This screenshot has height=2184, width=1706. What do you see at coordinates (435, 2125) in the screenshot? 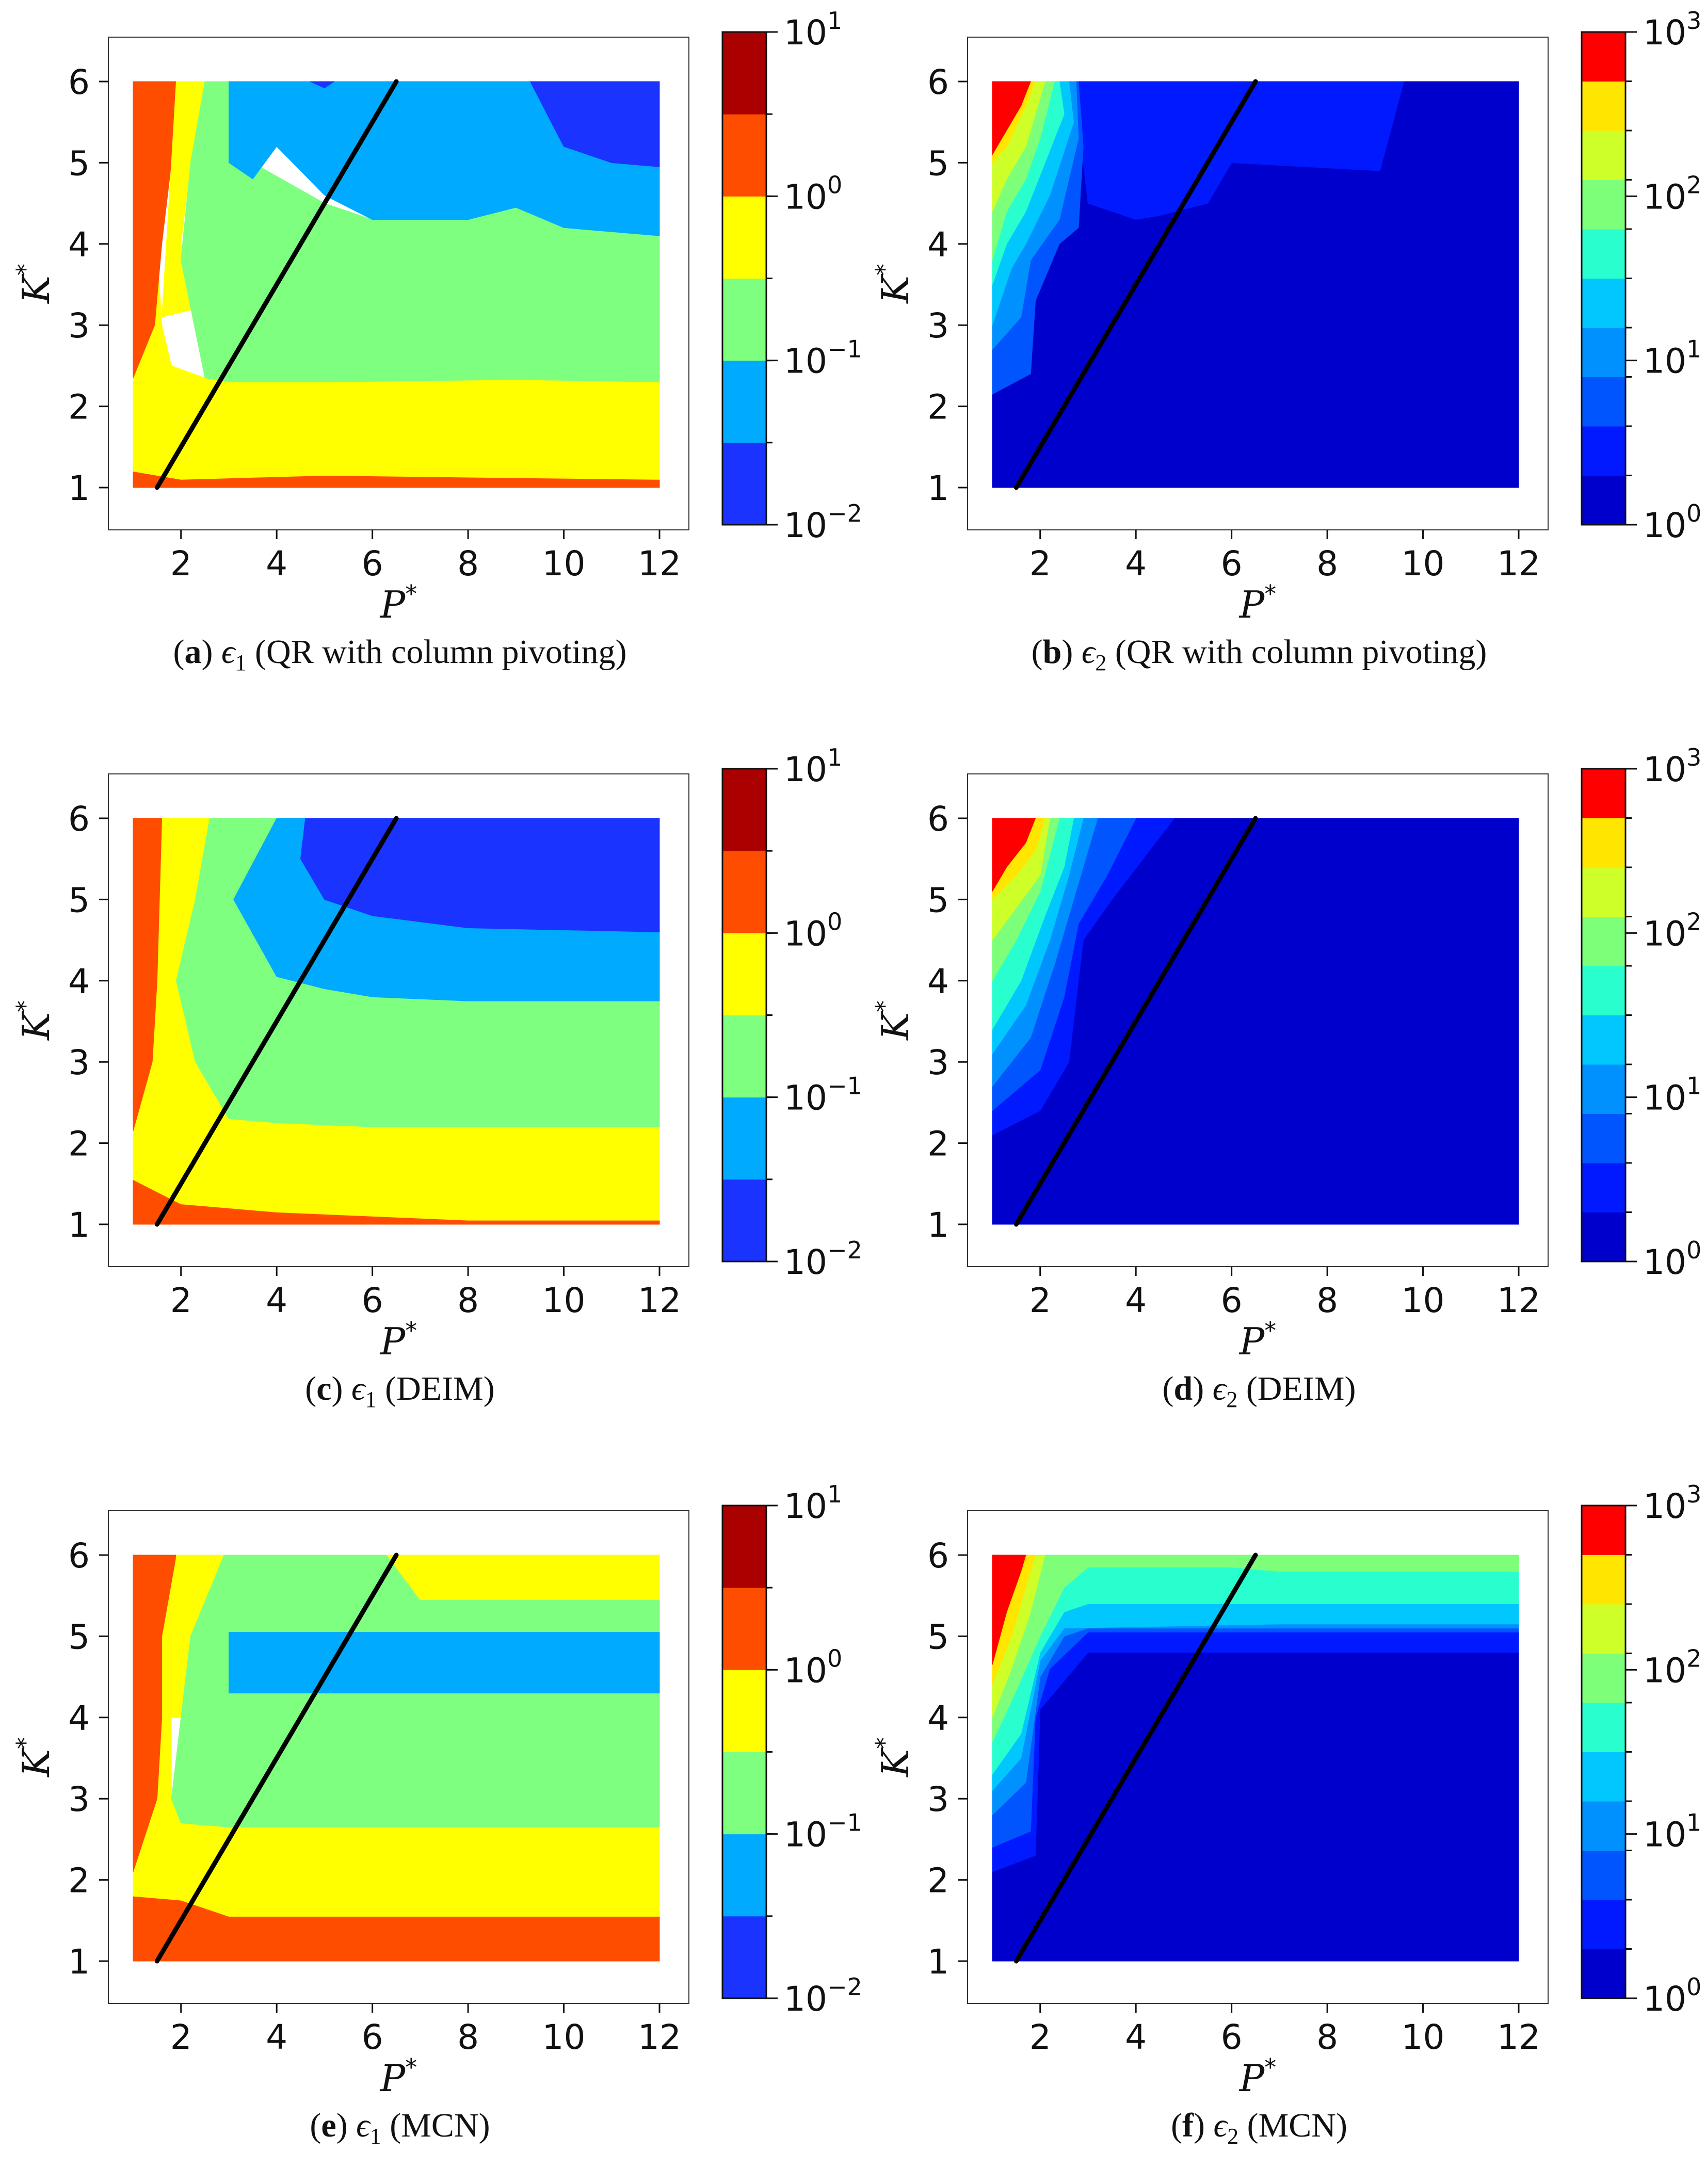
I see `caption-method: (MCN)` at bounding box center [435, 2125].